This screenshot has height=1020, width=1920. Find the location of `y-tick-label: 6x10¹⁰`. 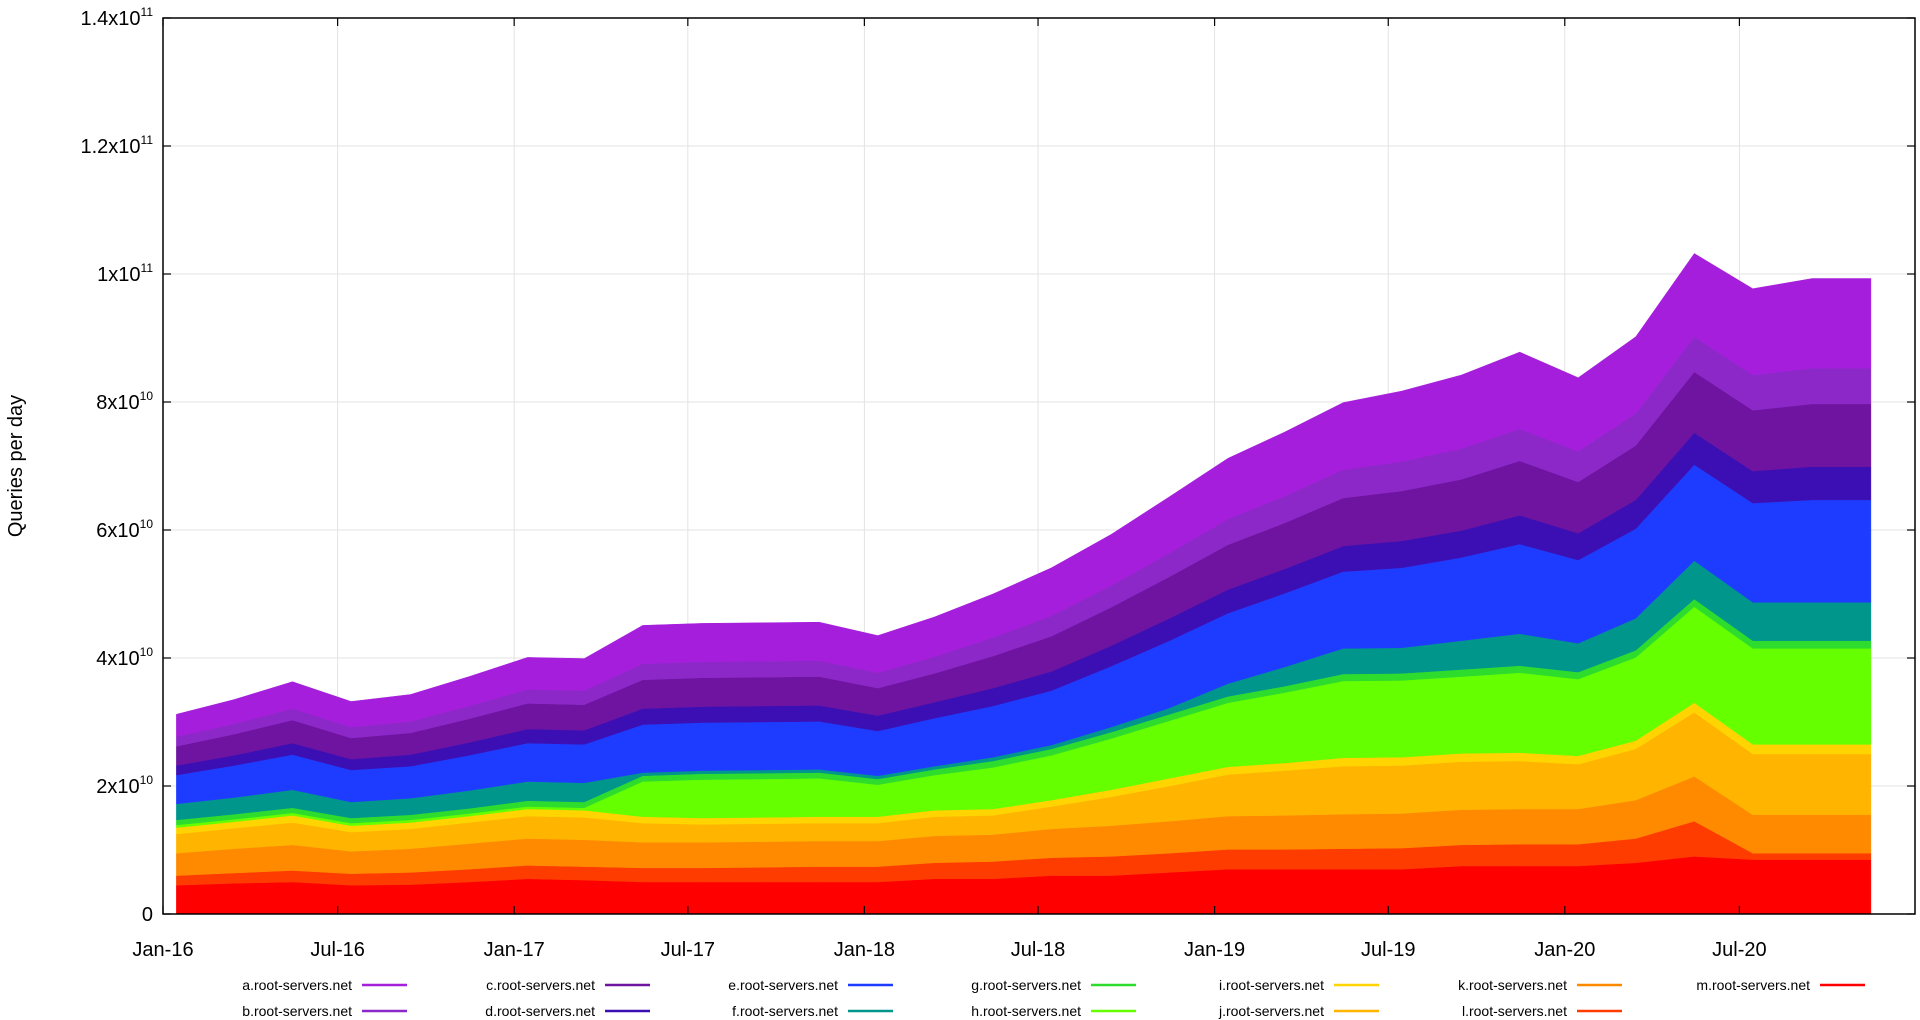

y-tick-label: 6x10¹⁰ is located at coordinates (124, 529).